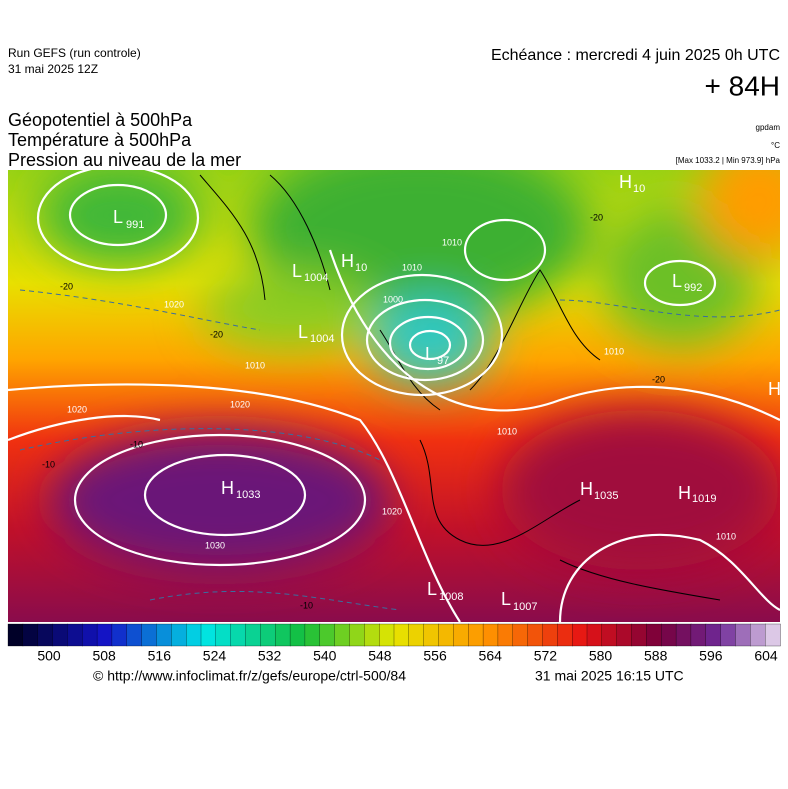 The height and width of the screenshot is (789, 788). I want to click on colorbar-tick-label: 572, so click(546, 656).